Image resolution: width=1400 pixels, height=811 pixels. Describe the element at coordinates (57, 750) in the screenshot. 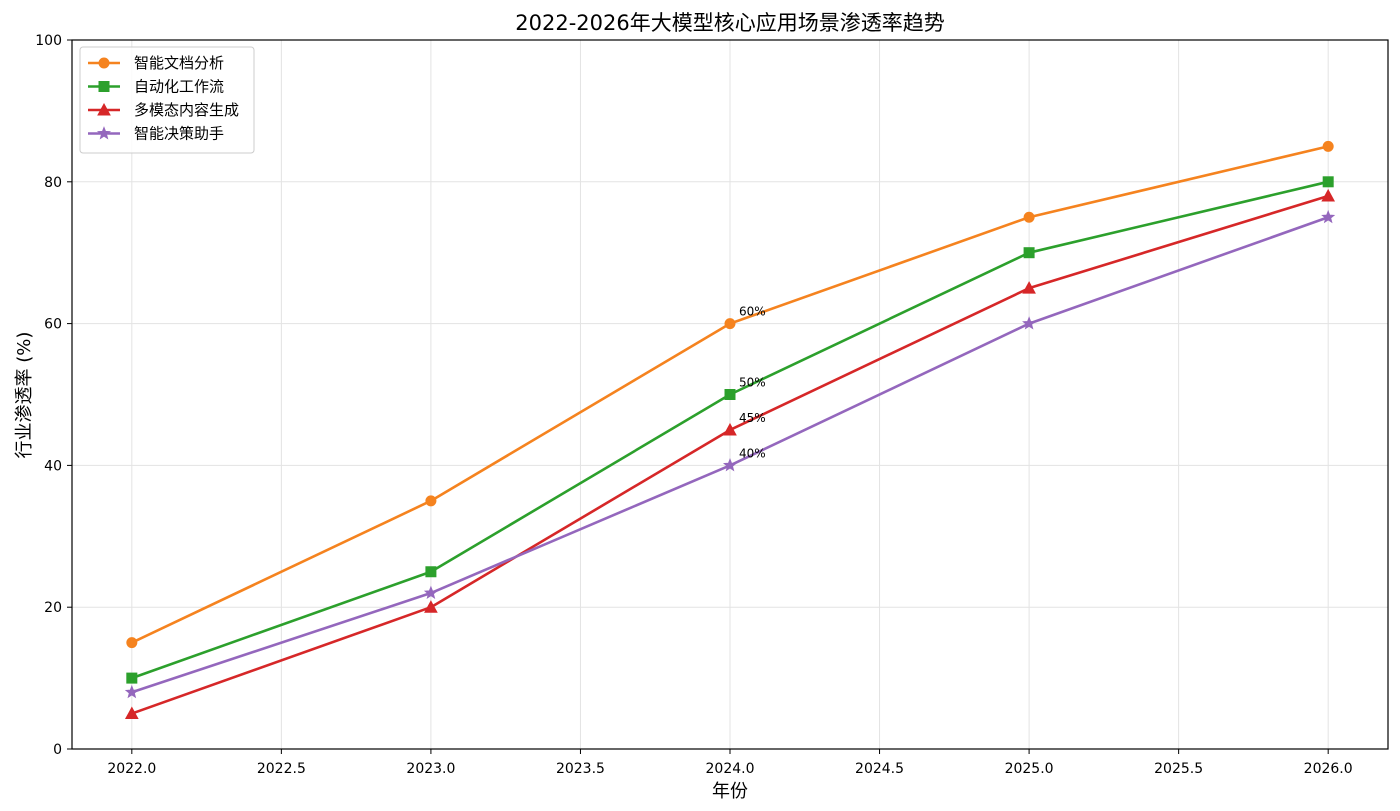

I see `y-tick-label: 0` at that location.